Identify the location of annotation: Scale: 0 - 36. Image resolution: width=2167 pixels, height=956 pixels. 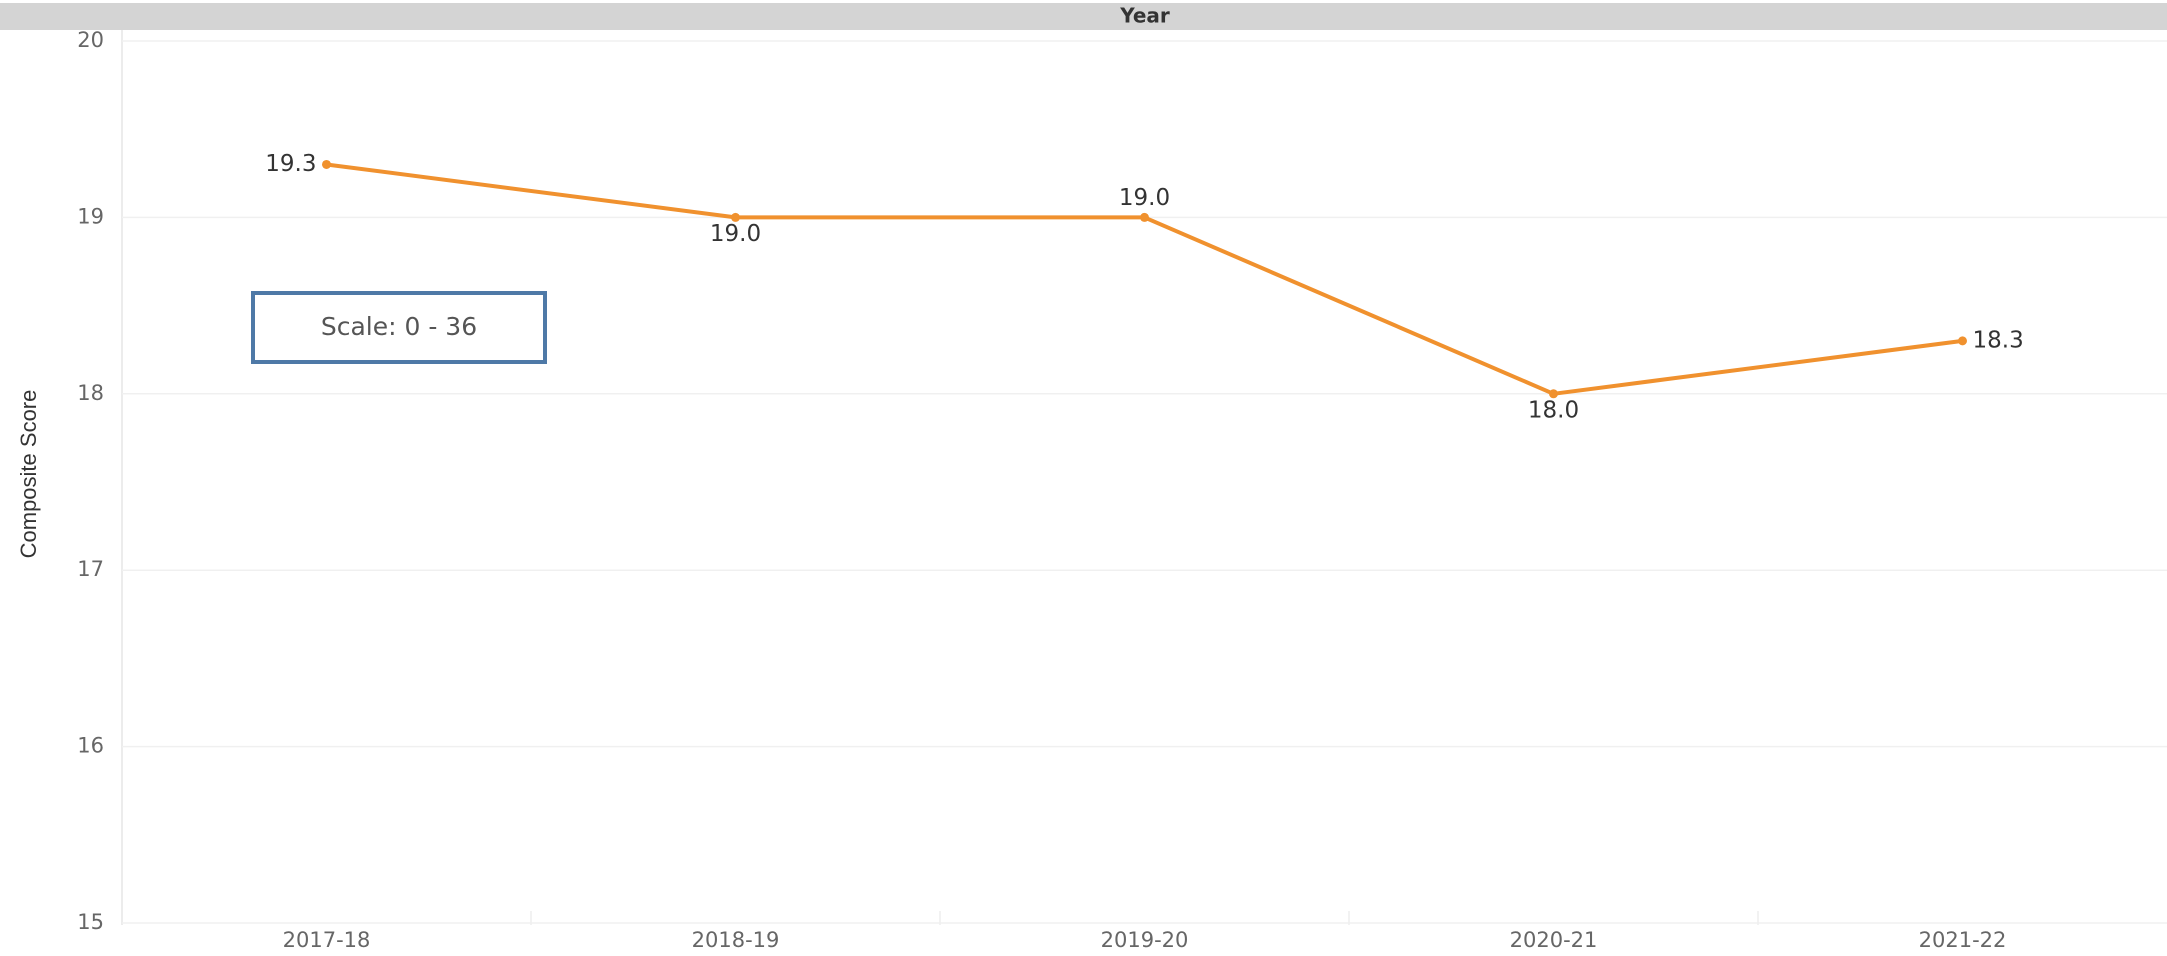
(399, 326).